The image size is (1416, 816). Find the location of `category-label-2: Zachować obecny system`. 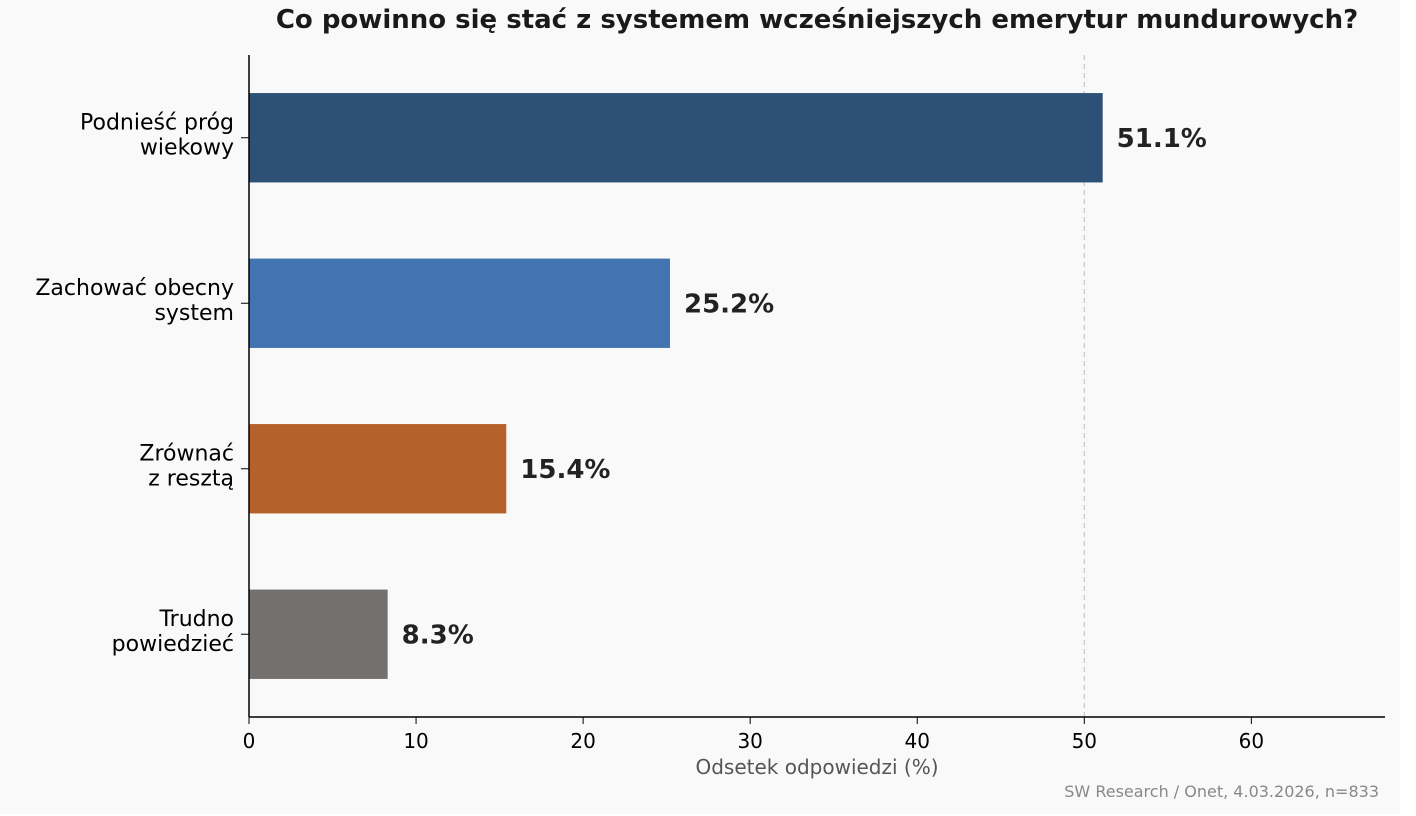

category-label-2: Zachować obecny system is located at coordinates (134, 301).